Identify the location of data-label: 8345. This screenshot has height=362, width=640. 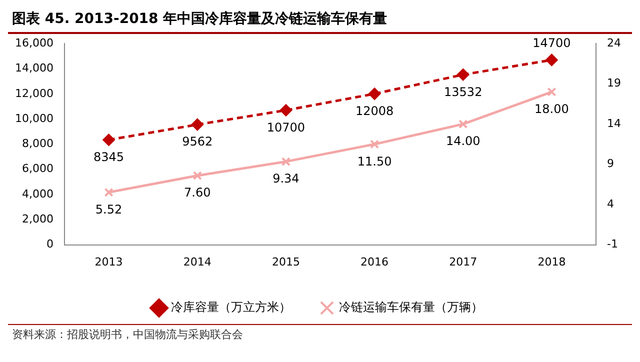
(109, 157).